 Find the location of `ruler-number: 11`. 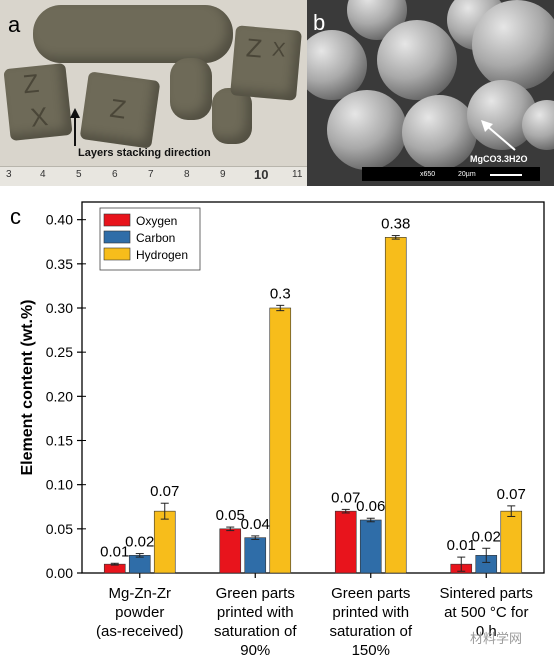

ruler-number: 11 is located at coordinates (297, 174).